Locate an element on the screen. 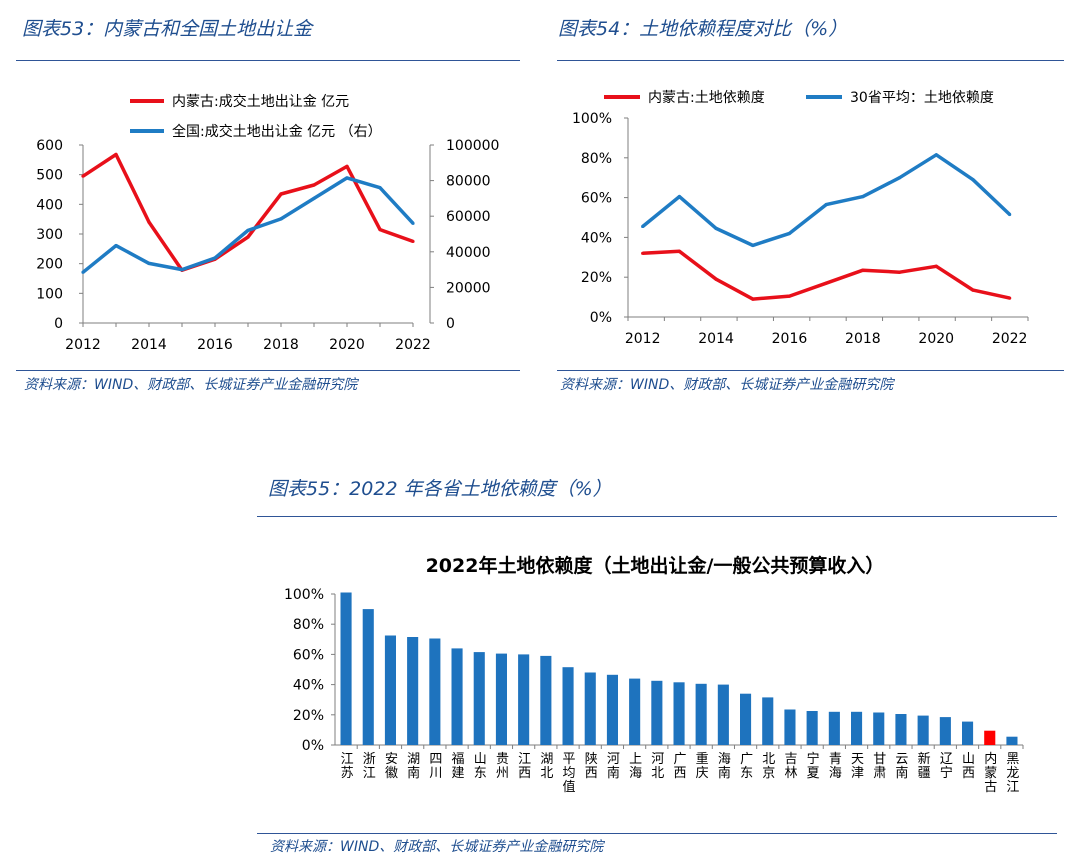 This screenshot has height=868, width=1080. fig54-source: 资料来源：WIND、财政部、长城证券产业金融研究院 is located at coordinates (727, 385).